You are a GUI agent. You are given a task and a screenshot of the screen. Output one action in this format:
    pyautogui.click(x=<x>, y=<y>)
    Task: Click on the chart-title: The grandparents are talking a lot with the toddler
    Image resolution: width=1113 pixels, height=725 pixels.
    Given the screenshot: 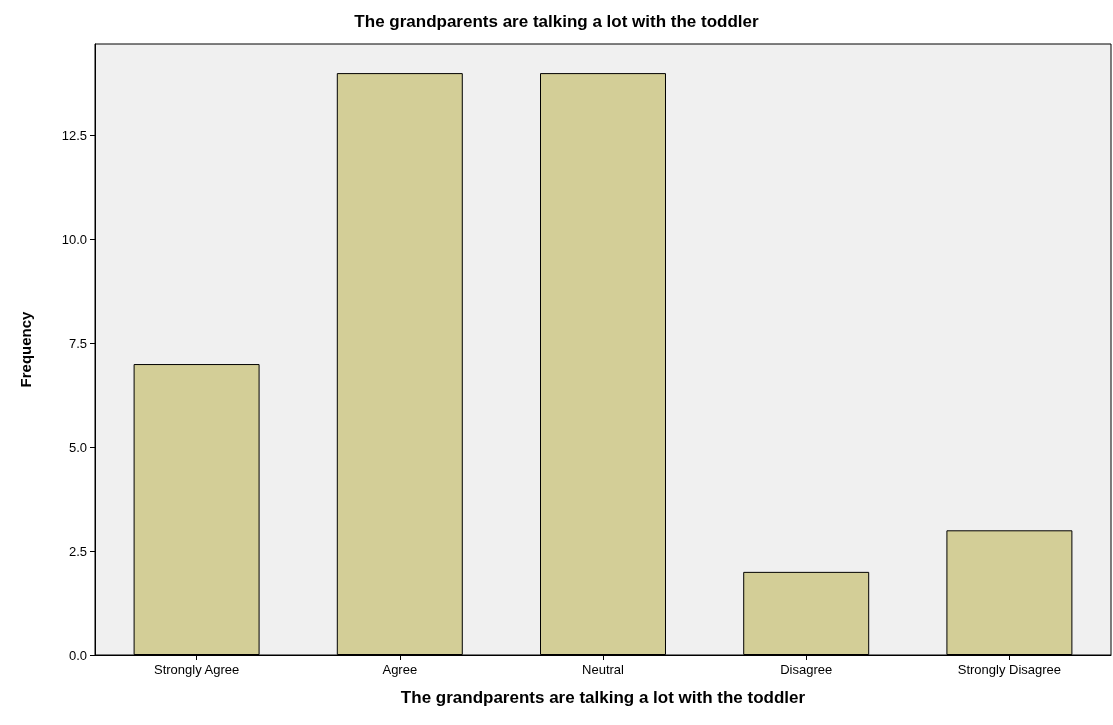 What is the action you would take?
    pyautogui.click(x=557, y=21)
    